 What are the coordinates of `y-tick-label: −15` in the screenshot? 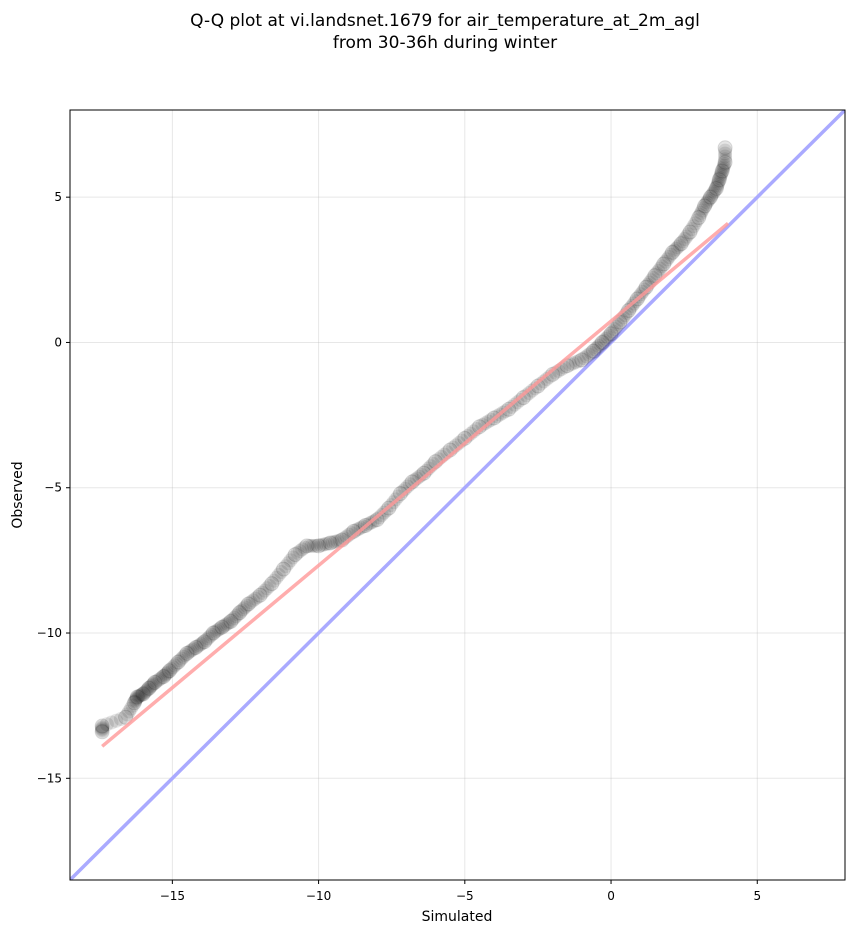 It's located at (49, 778).